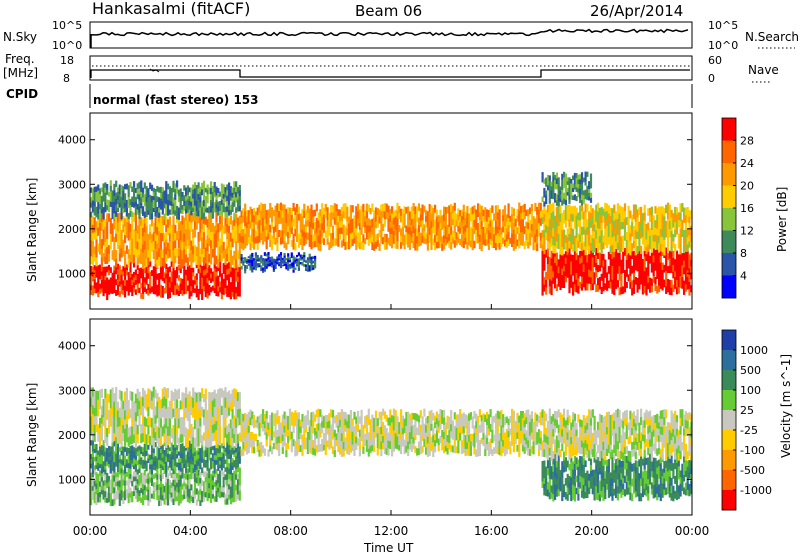 The image size is (800, 554). I want to click on power-colorbar-tick-label: 16, so click(747, 208).